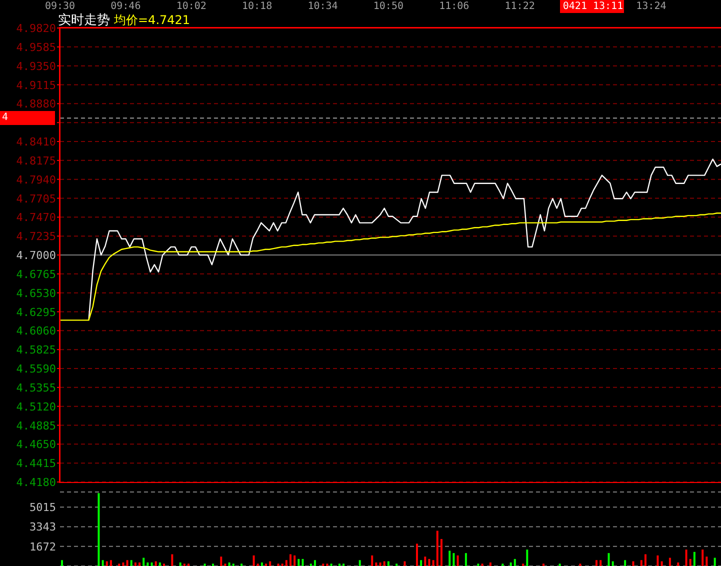 This screenshot has height=566, width=721. What do you see at coordinates (36, 350) in the screenshot?
I see `y-tick-label: 4.5825` at bounding box center [36, 350].